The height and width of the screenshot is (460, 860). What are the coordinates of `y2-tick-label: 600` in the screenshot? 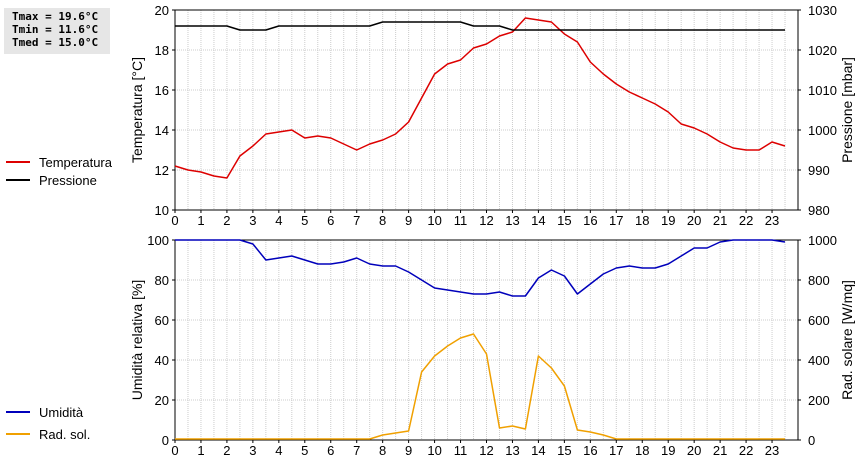 It's located at (819, 320).